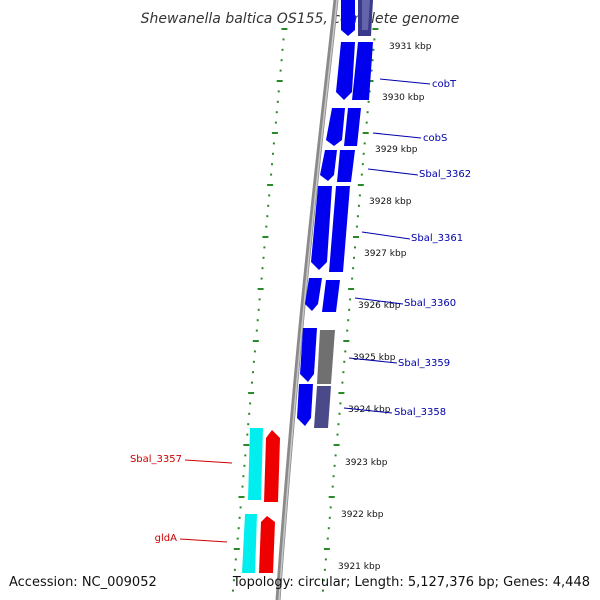 This screenshot has width=600, height=600. What do you see at coordinates (420, 412) in the screenshot?
I see `gene-label-sbal-3358: Sbal_3358` at bounding box center [420, 412].